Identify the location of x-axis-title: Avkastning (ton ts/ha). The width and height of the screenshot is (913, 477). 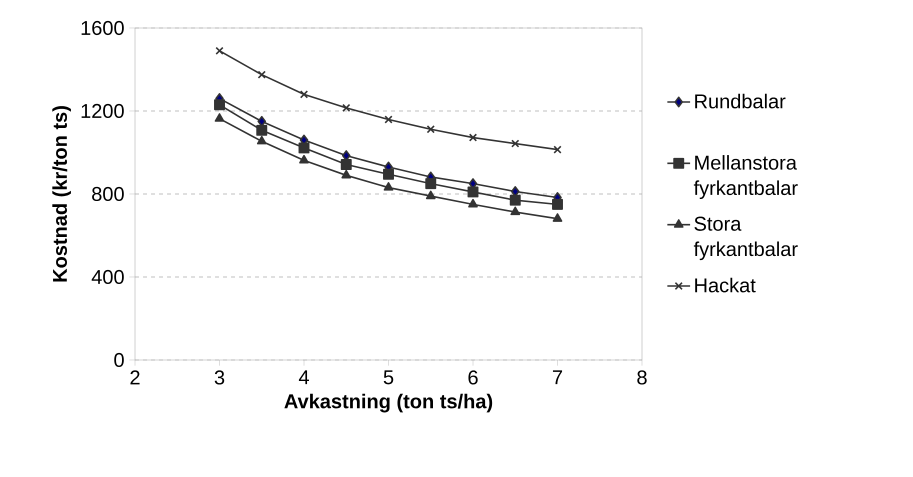
(388, 403).